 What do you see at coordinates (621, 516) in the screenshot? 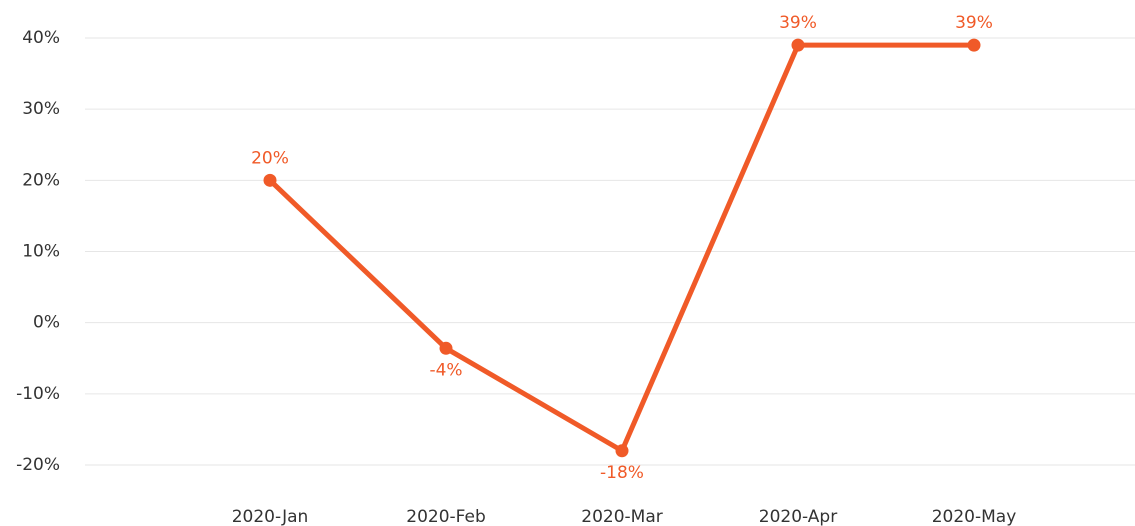
I see `x-tick-label: 2020-Mar` at bounding box center [621, 516].